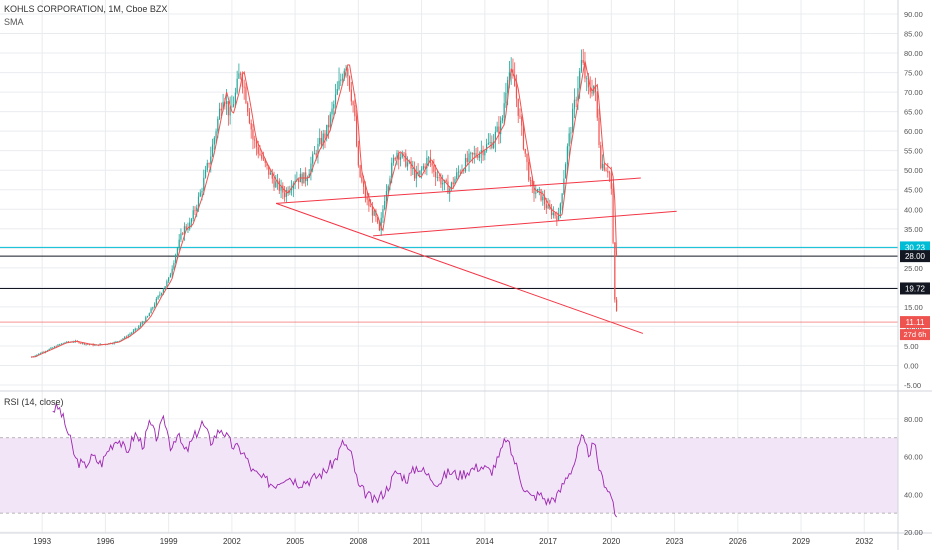 This screenshot has width=932, height=555. Describe the element at coordinates (915, 288) in the screenshot. I see `price-tag-label: 19.72` at that location.